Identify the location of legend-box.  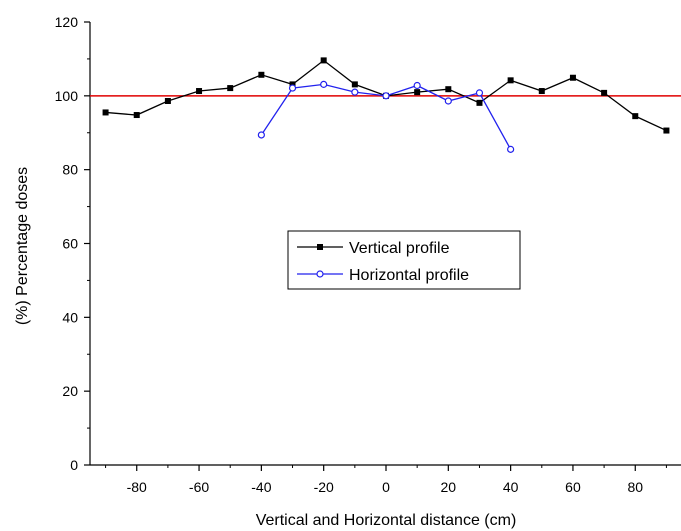
(404, 260).